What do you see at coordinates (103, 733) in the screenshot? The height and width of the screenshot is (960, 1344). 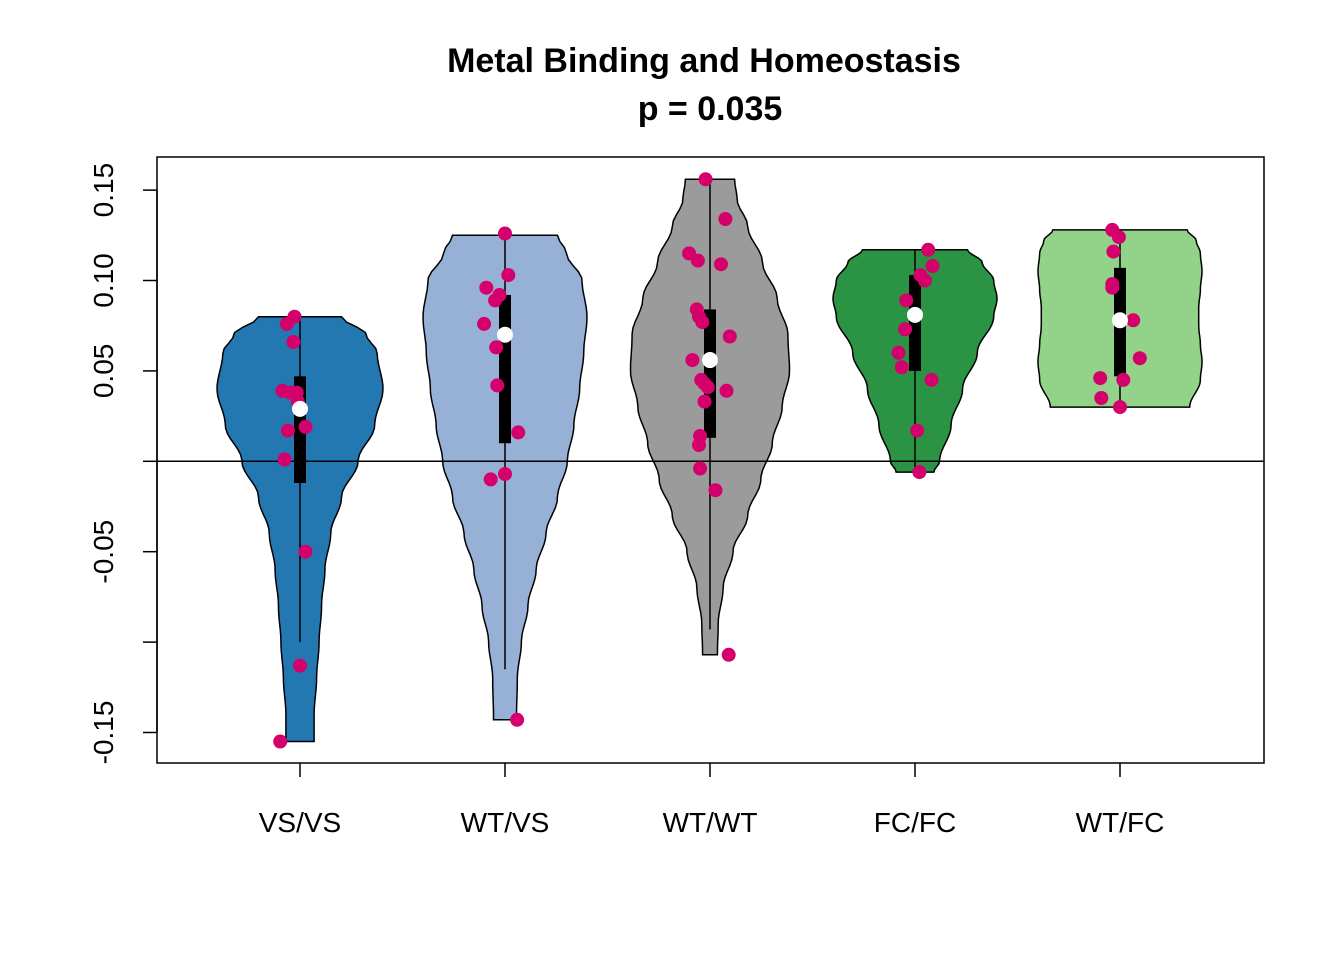 I see `y-tick-label-6: -0.15` at bounding box center [103, 733].